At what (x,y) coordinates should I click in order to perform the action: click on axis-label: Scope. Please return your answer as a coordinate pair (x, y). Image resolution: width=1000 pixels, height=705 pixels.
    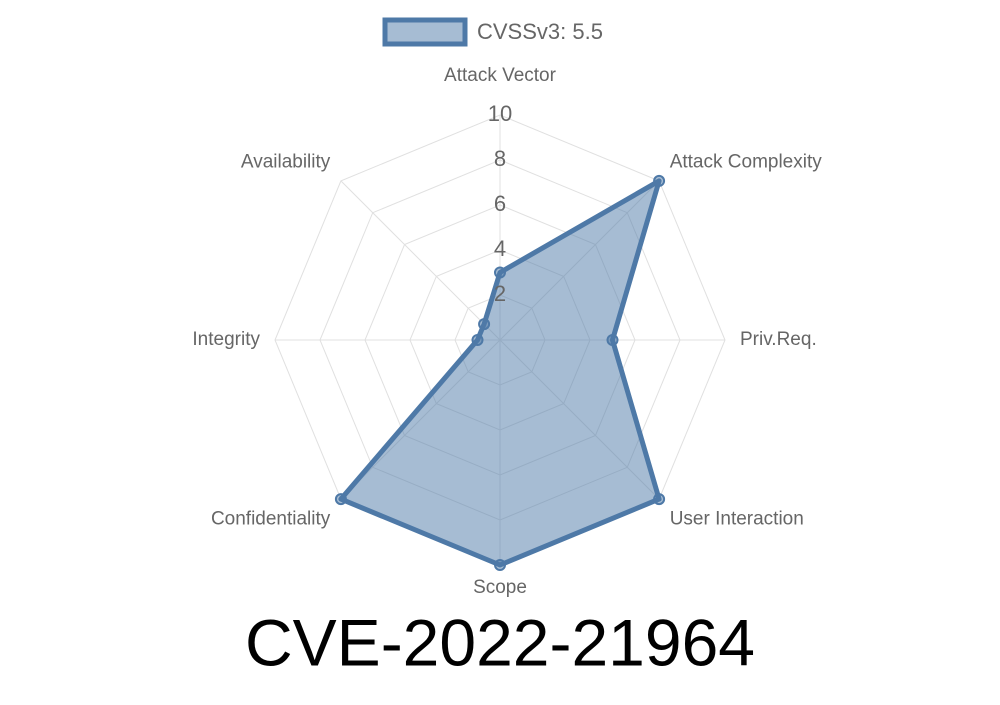
    Looking at the image, I should click on (500, 587).